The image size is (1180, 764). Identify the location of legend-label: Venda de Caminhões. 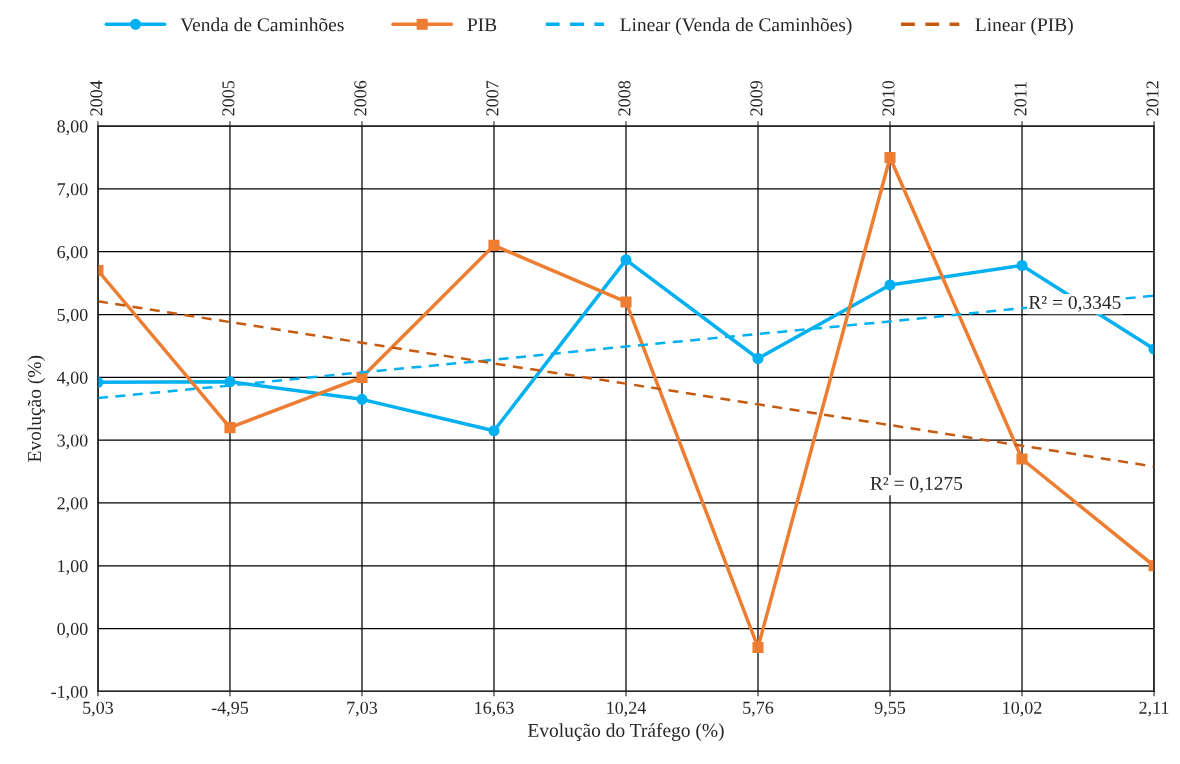
(262, 24).